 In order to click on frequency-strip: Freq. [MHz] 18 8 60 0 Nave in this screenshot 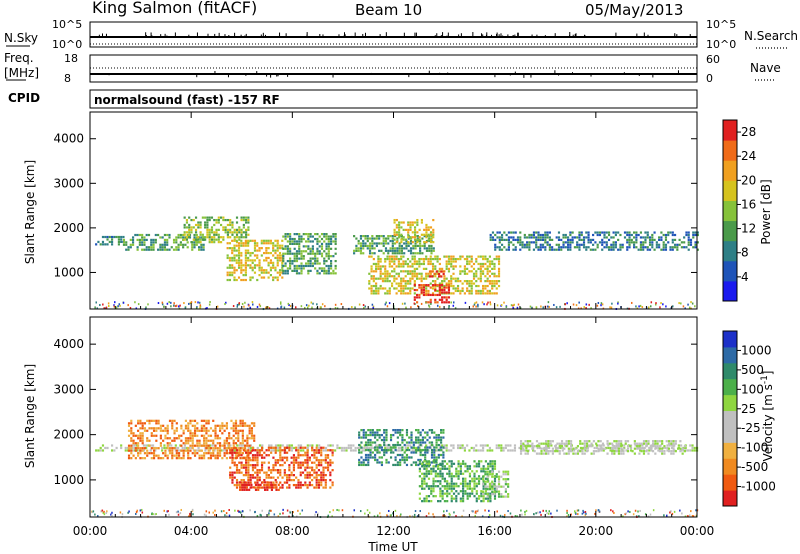, I will do `click(392, 68)`.